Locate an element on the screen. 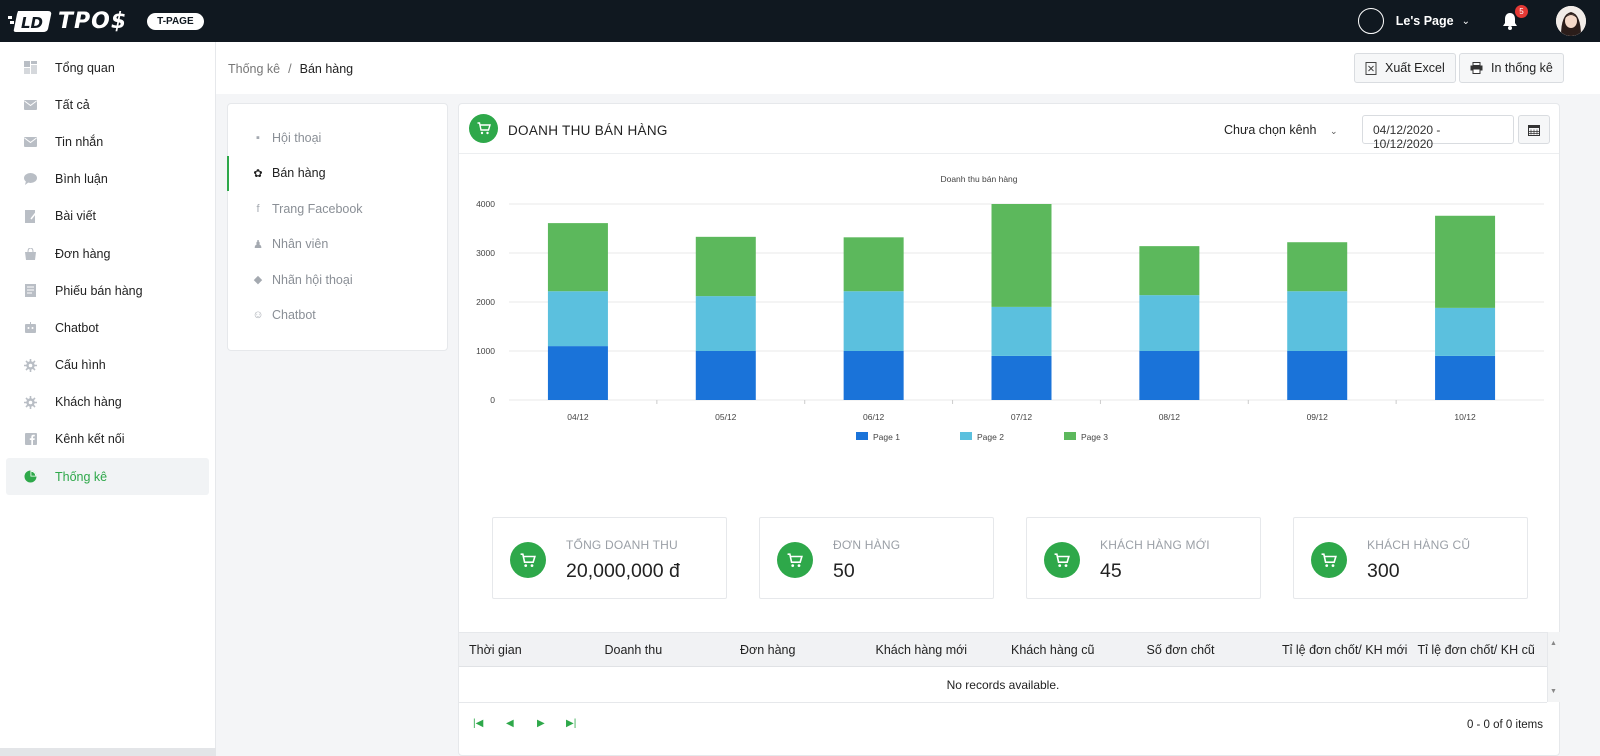 The image size is (1600, 756). stat-value: 50 is located at coordinates (844, 571).